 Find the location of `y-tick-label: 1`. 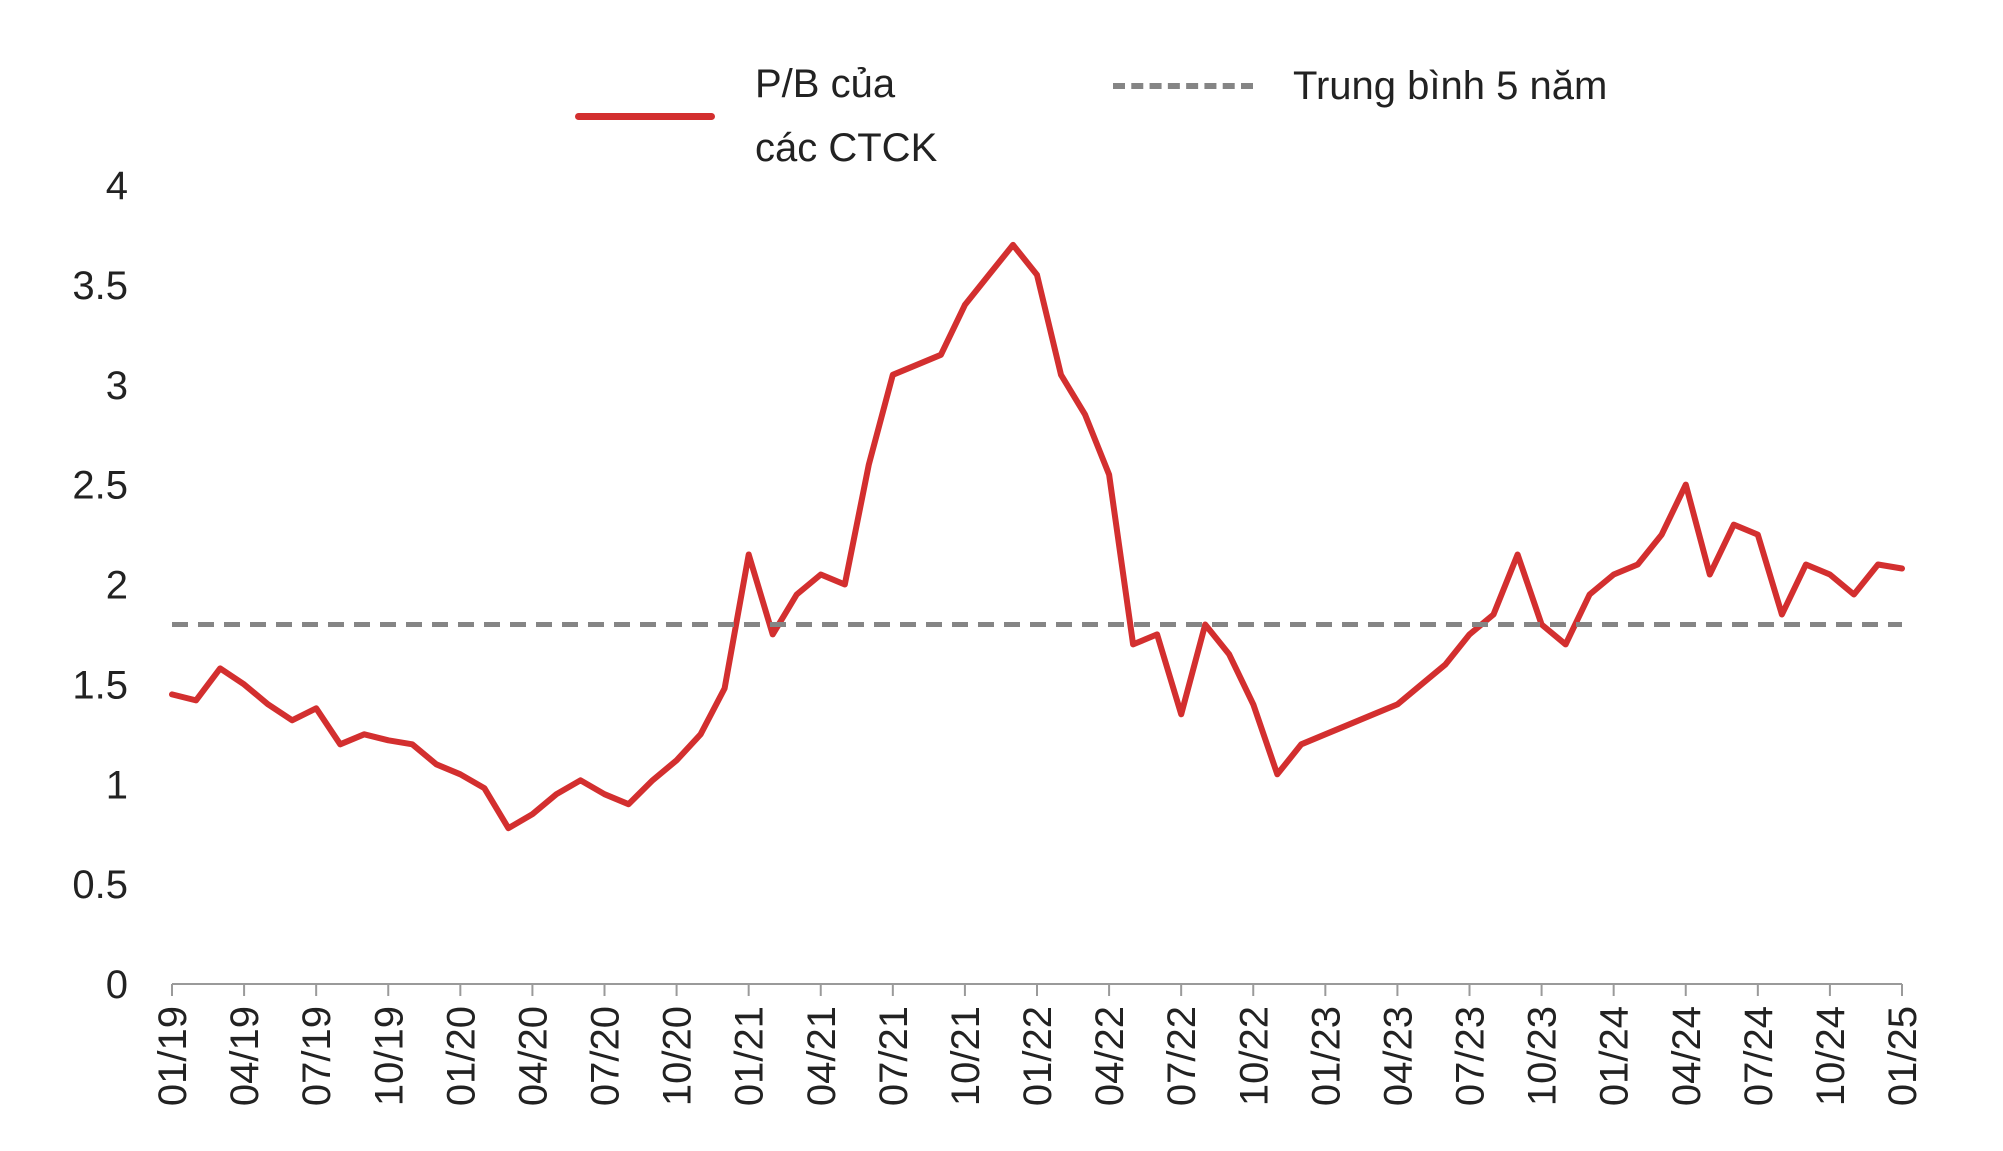

y-tick-label: 1 is located at coordinates (117, 785).